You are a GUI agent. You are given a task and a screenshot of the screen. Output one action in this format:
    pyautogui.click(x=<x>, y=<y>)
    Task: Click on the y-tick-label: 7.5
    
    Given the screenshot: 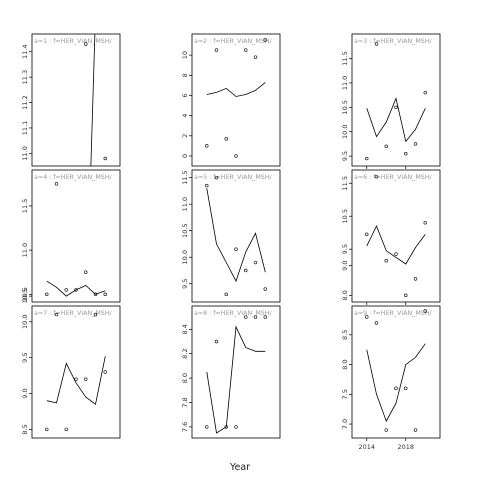 What is the action you would take?
    pyautogui.click(x=345, y=394)
    